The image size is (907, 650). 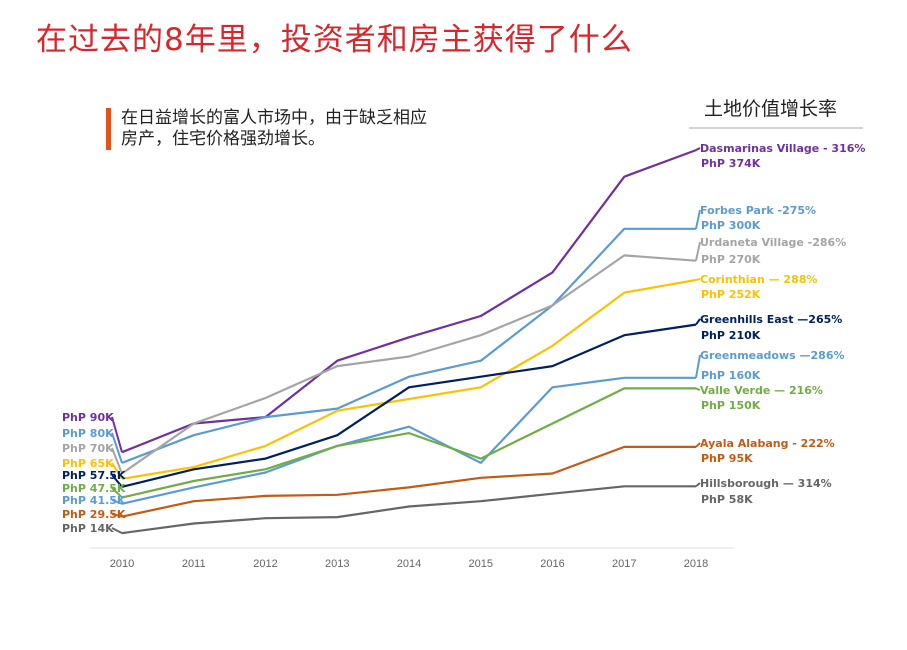 I want to click on series-line-ayala-alabang, so click(x=408, y=481).